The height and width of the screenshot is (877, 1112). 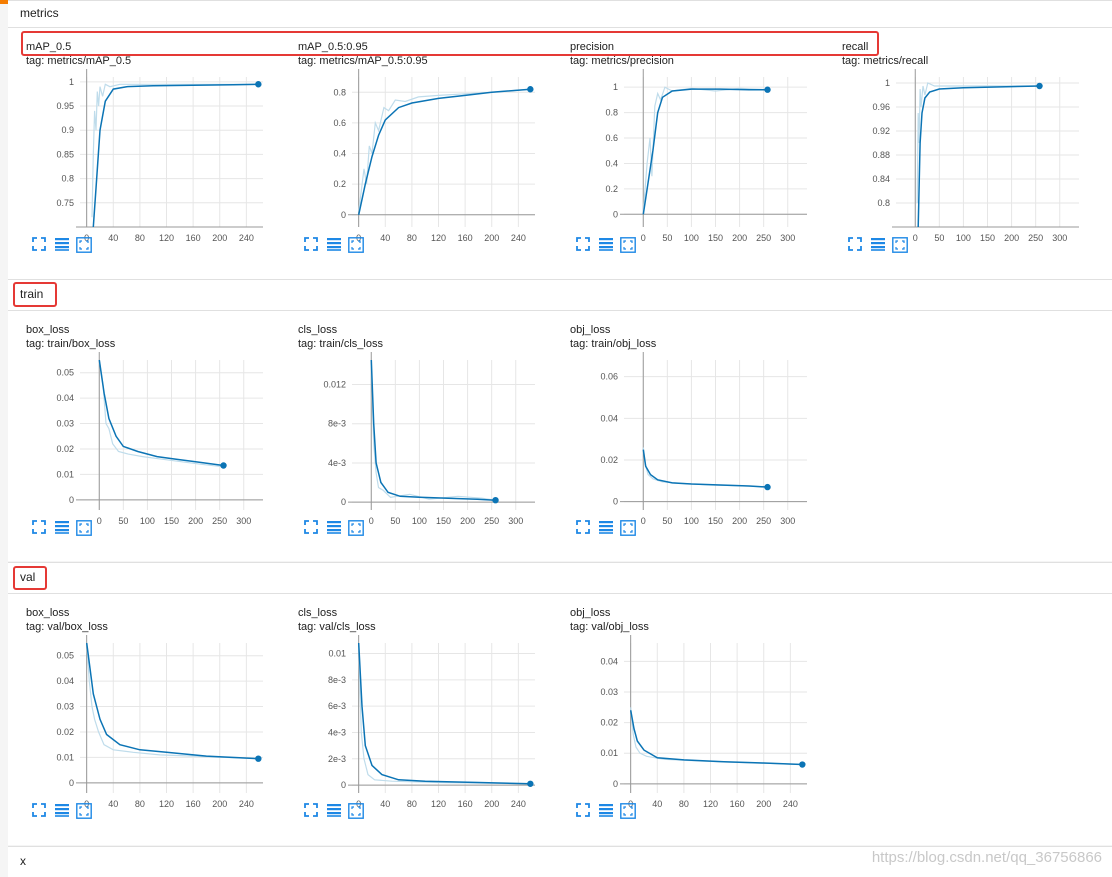 I want to click on y-tick-label: 0.01, so click(x=609, y=753).